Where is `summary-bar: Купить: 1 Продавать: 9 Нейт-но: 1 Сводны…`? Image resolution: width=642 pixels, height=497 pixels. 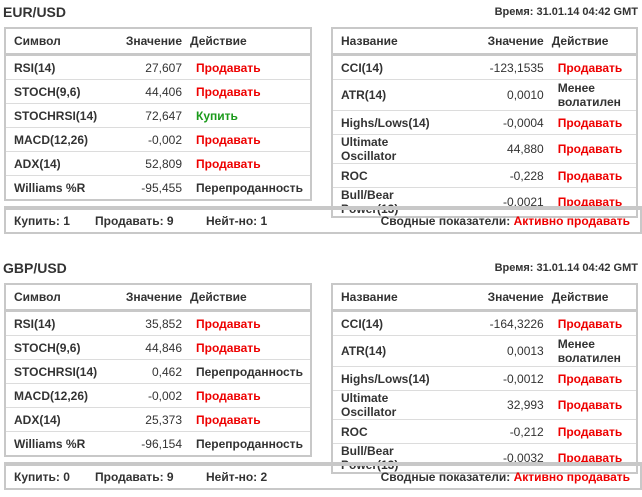
summary-bar: Купить: 1 Продавать: 9 Нейт-но: 1 Сводны… is located at coordinates (323, 220).